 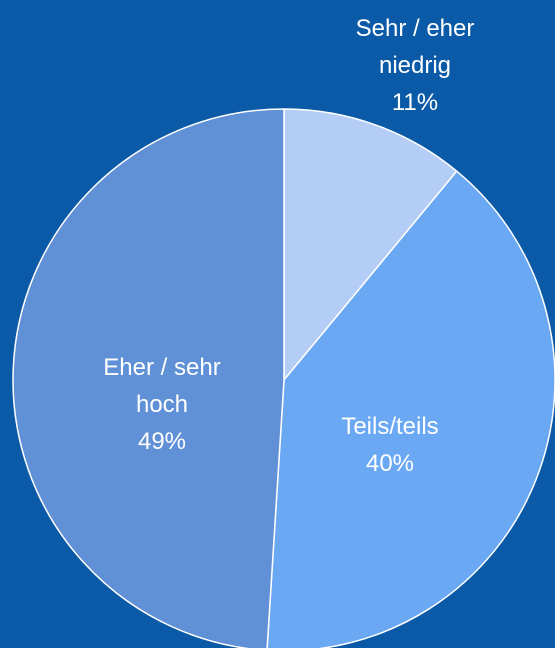 I want to click on slice-label: Eher / sehr hoch 49%, so click(x=162, y=404).